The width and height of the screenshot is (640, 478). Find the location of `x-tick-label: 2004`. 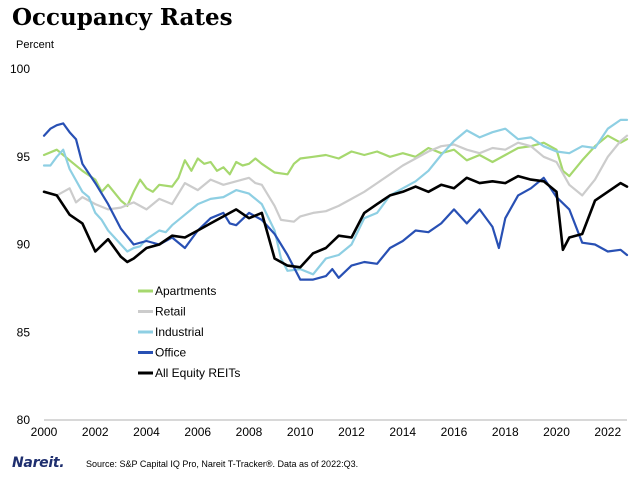

x-tick-label: 2004 is located at coordinates (146, 432).